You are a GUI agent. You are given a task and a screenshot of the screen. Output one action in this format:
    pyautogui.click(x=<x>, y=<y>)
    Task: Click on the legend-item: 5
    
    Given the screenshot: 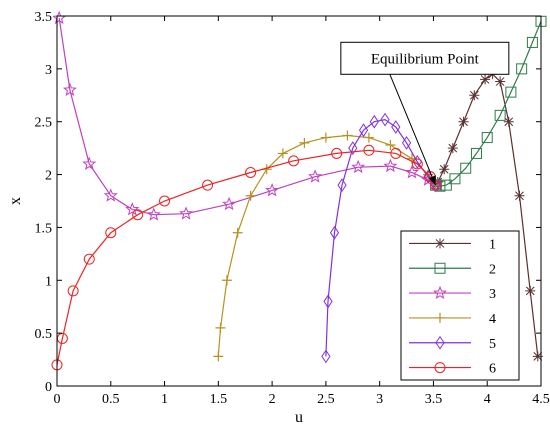 What is the action you would take?
    pyautogui.click(x=452, y=343)
    